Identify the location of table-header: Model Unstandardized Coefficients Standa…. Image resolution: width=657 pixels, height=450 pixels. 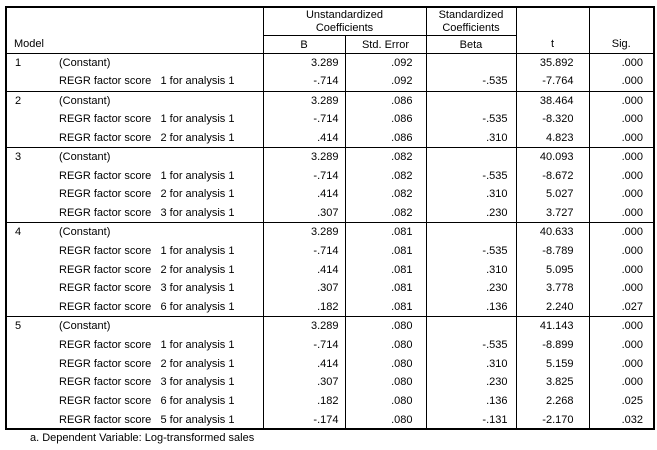
(330, 30).